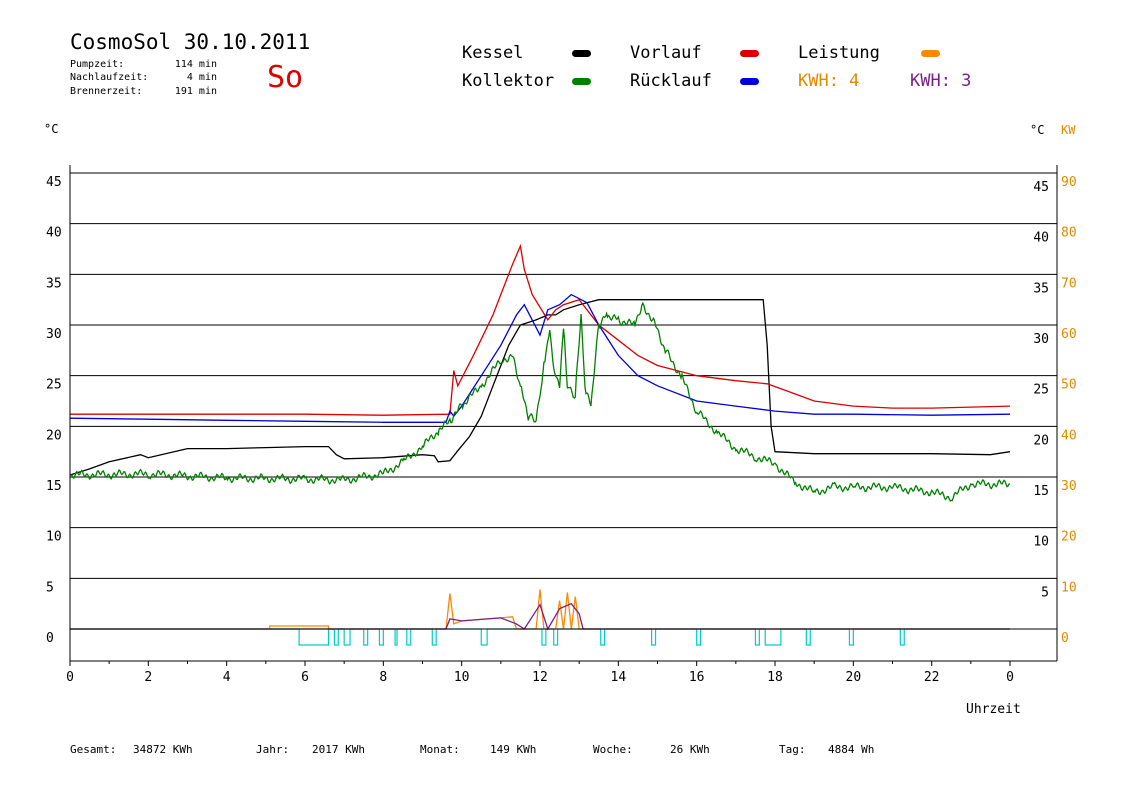  I want to click on right-axis-unit: °C, so click(1037, 130).